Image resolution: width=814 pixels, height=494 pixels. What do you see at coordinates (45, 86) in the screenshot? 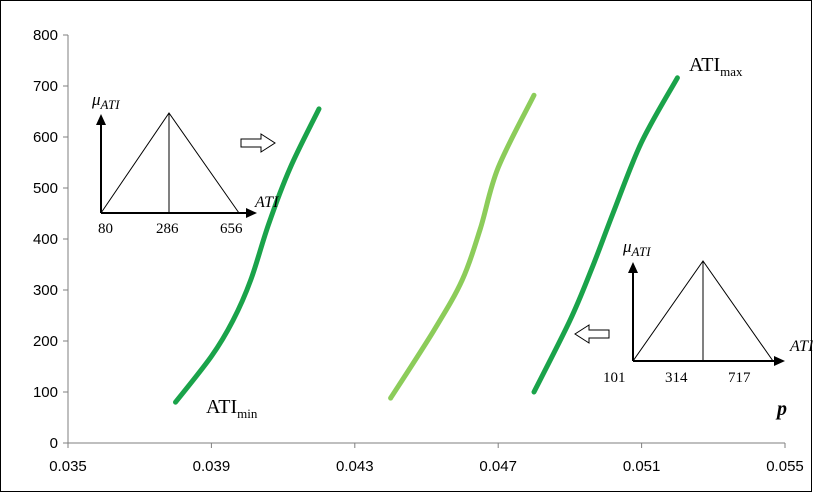
I see `y-tick-label: 700` at bounding box center [45, 86].